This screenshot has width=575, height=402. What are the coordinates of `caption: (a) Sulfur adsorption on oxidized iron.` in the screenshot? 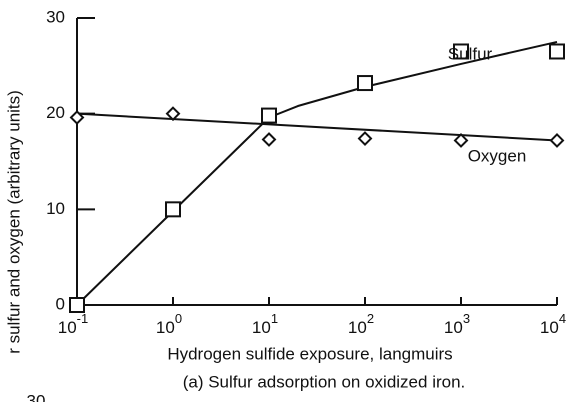 It's located at (324, 381).